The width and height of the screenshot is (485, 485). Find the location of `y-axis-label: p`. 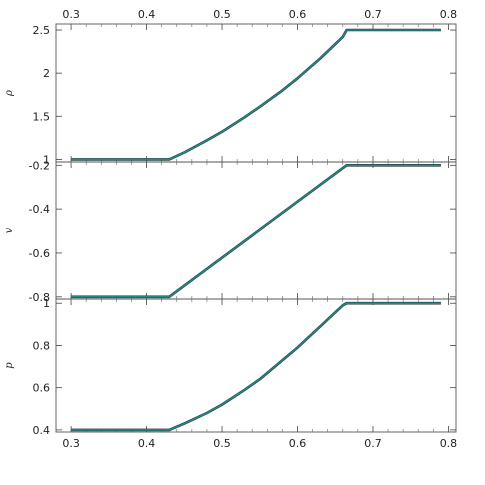

y-axis-label: p is located at coordinates (9, 365).